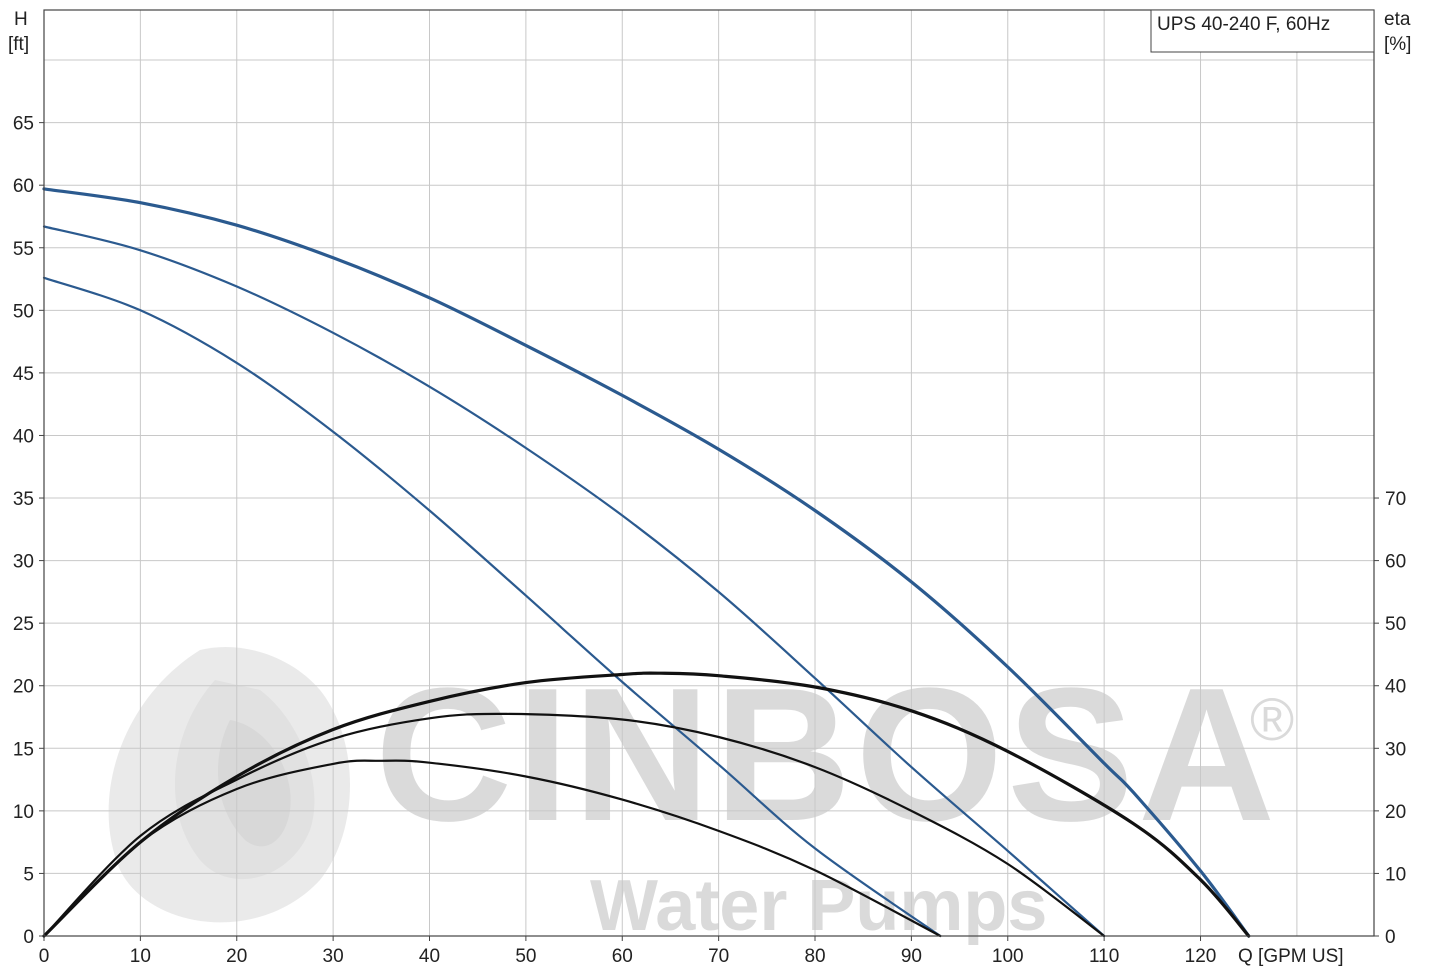 This screenshot has height=969, width=1433. What do you see at coordinates (23, 687) in the screenshot?
I see `y-left-tick-label: 20` at bounding box center [23, 687].